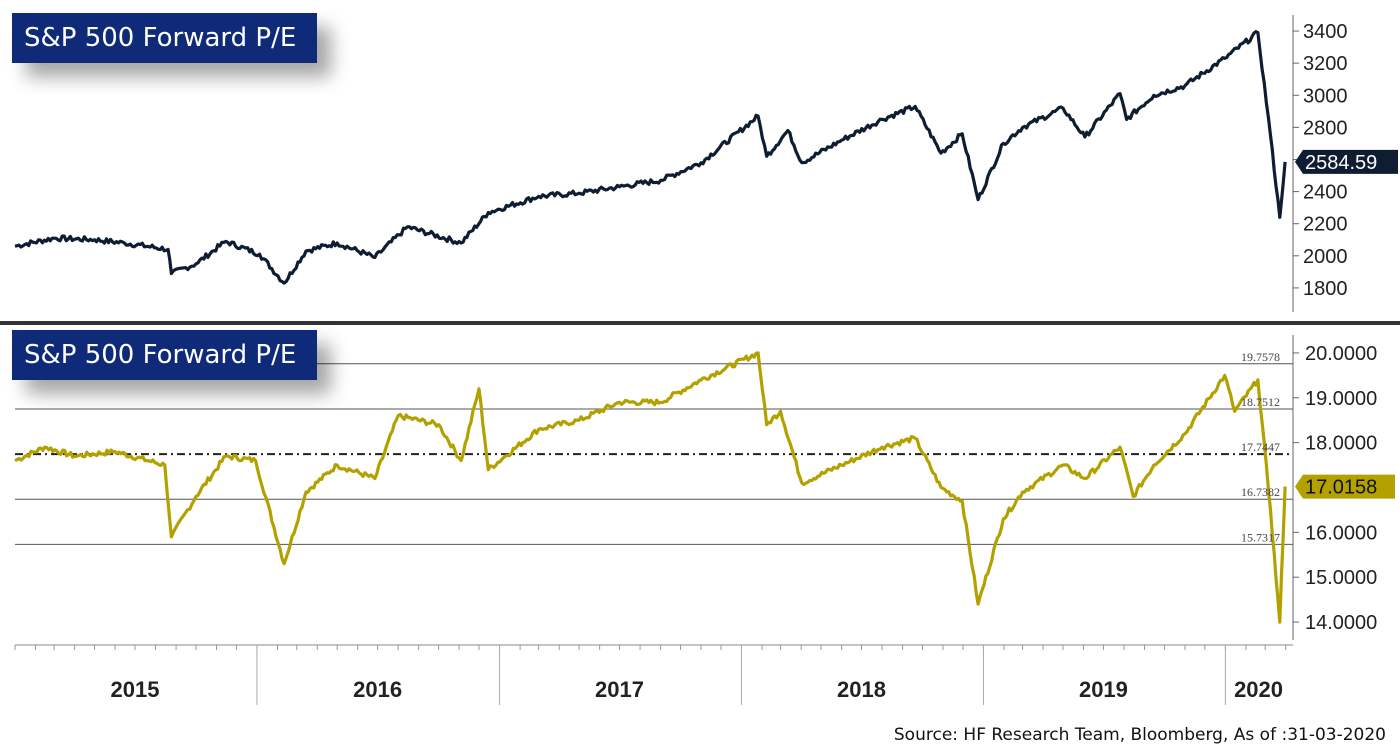 The width and height of the screenshot is (1400, 755). Describe the element at coordinates (1341, 354) in the screenshot. I see `y-tick-label: 20.0000` at that location.